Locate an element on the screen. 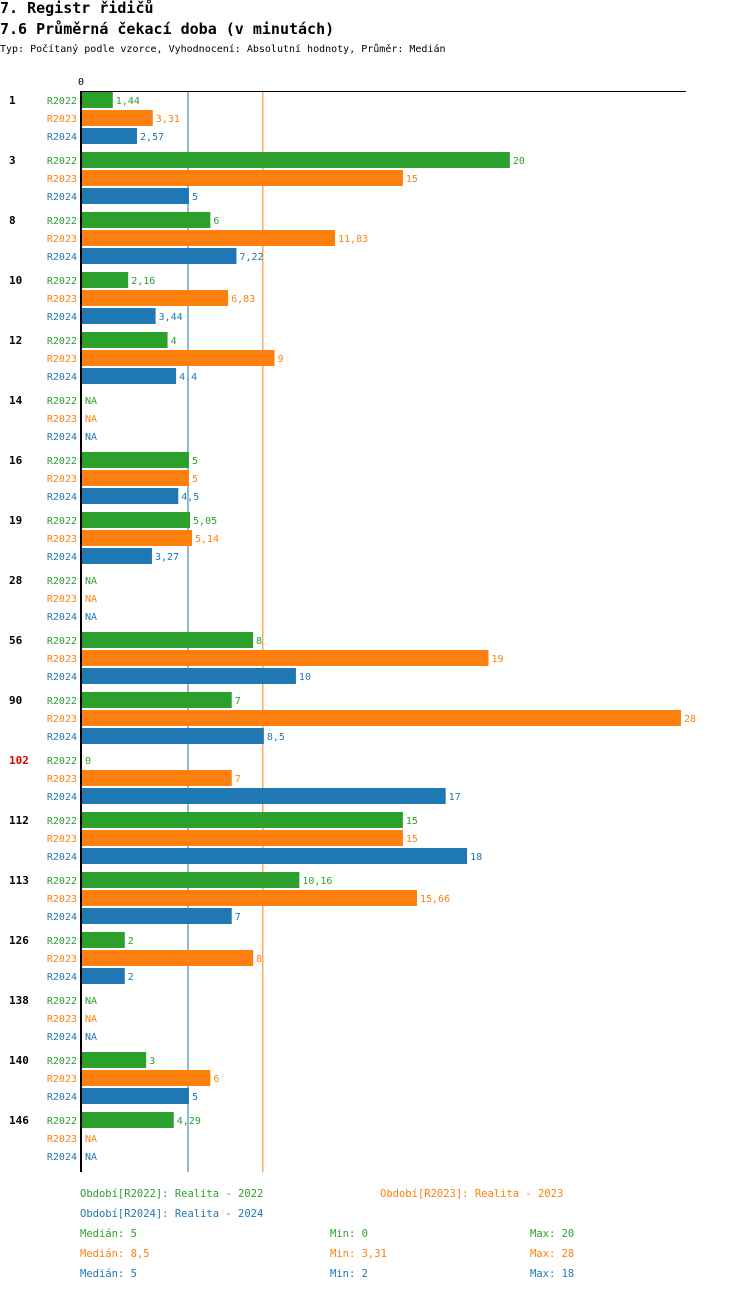  category-label: 3 is located at coordinates (12, 160).